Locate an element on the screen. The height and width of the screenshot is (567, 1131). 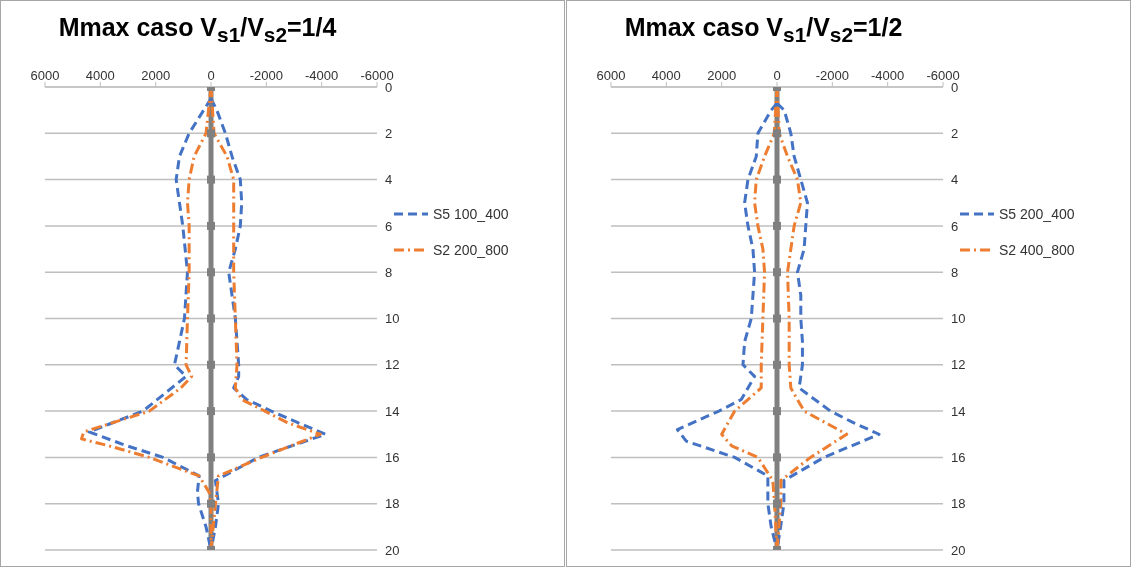
legend-label: S2 200_800 is located at coordinates (471, 250).